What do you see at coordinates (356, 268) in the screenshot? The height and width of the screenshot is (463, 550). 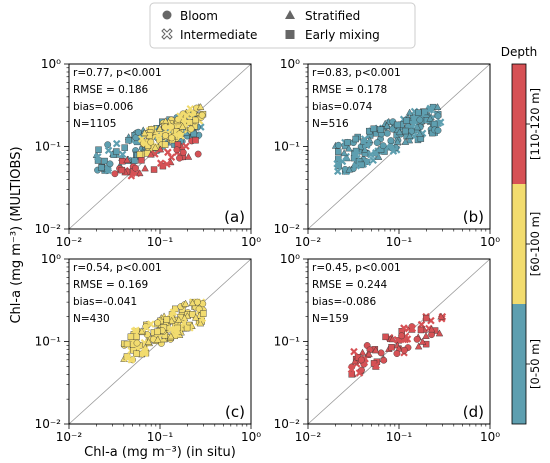 I see `stats-annotation: r=0.45, p<0.001` at bounding box center [356, 268].